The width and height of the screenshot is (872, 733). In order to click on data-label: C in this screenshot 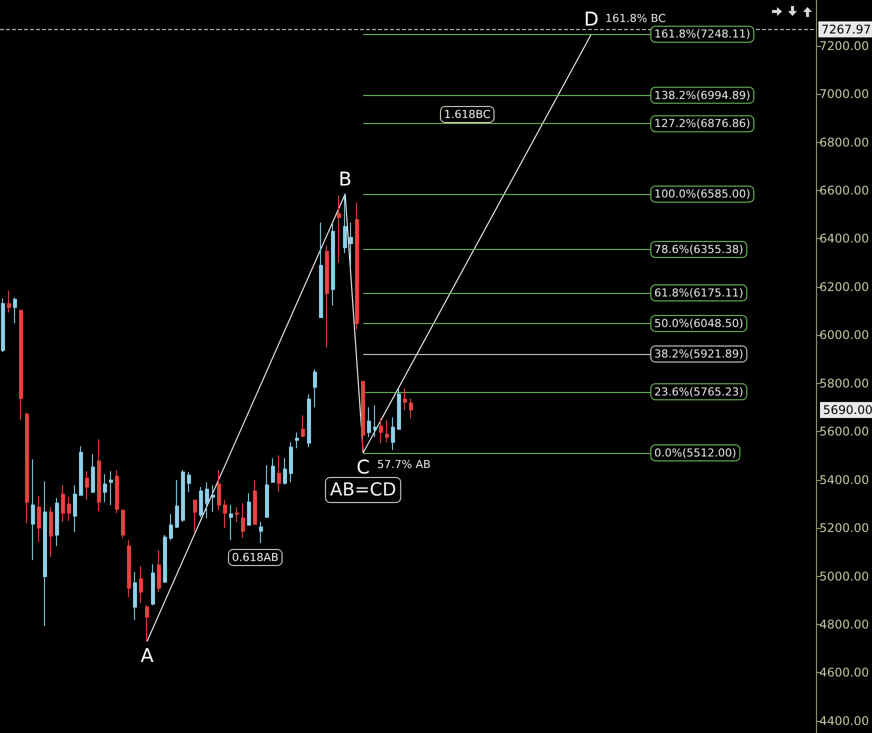, I will do `click(363, 467)`.